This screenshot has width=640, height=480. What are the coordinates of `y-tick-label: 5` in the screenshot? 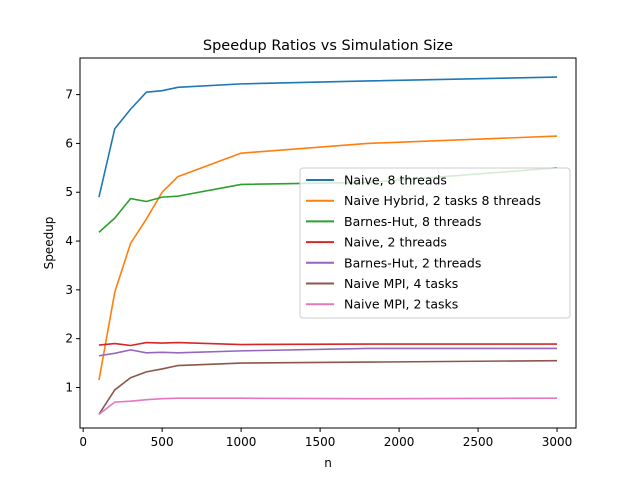 It's located at (69, 192).